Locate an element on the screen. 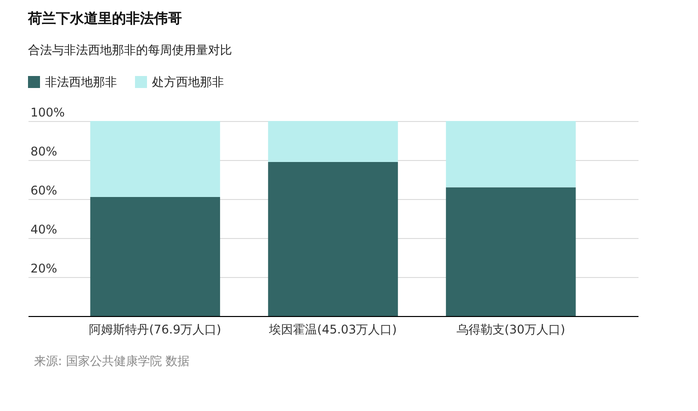 This screenshot has height=411, width=698. y-tick-label: 60% is located at coordinates (44, 191).